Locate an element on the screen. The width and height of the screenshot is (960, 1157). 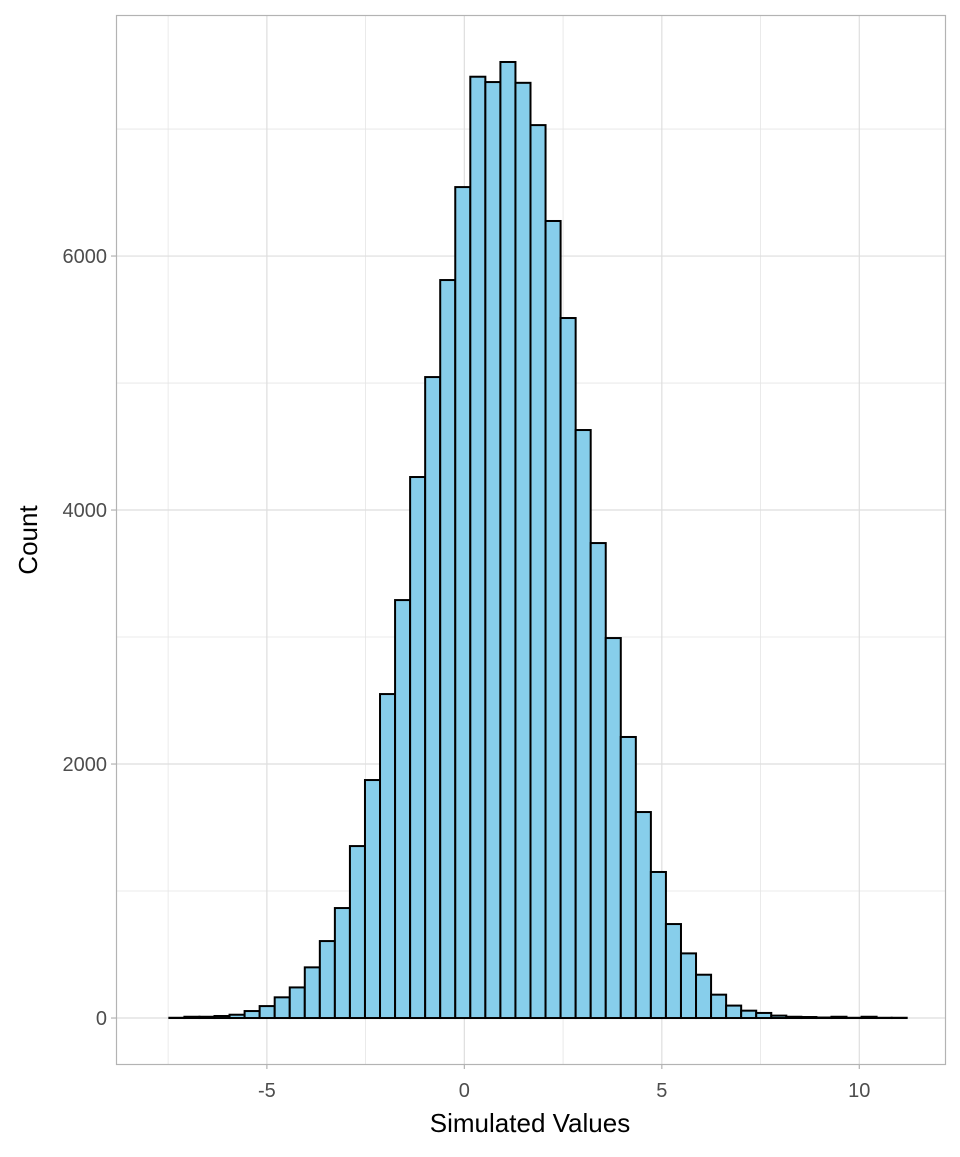
y-axis-ticks: 0 2000 4000 6000 is located at coordinates (90, 638).